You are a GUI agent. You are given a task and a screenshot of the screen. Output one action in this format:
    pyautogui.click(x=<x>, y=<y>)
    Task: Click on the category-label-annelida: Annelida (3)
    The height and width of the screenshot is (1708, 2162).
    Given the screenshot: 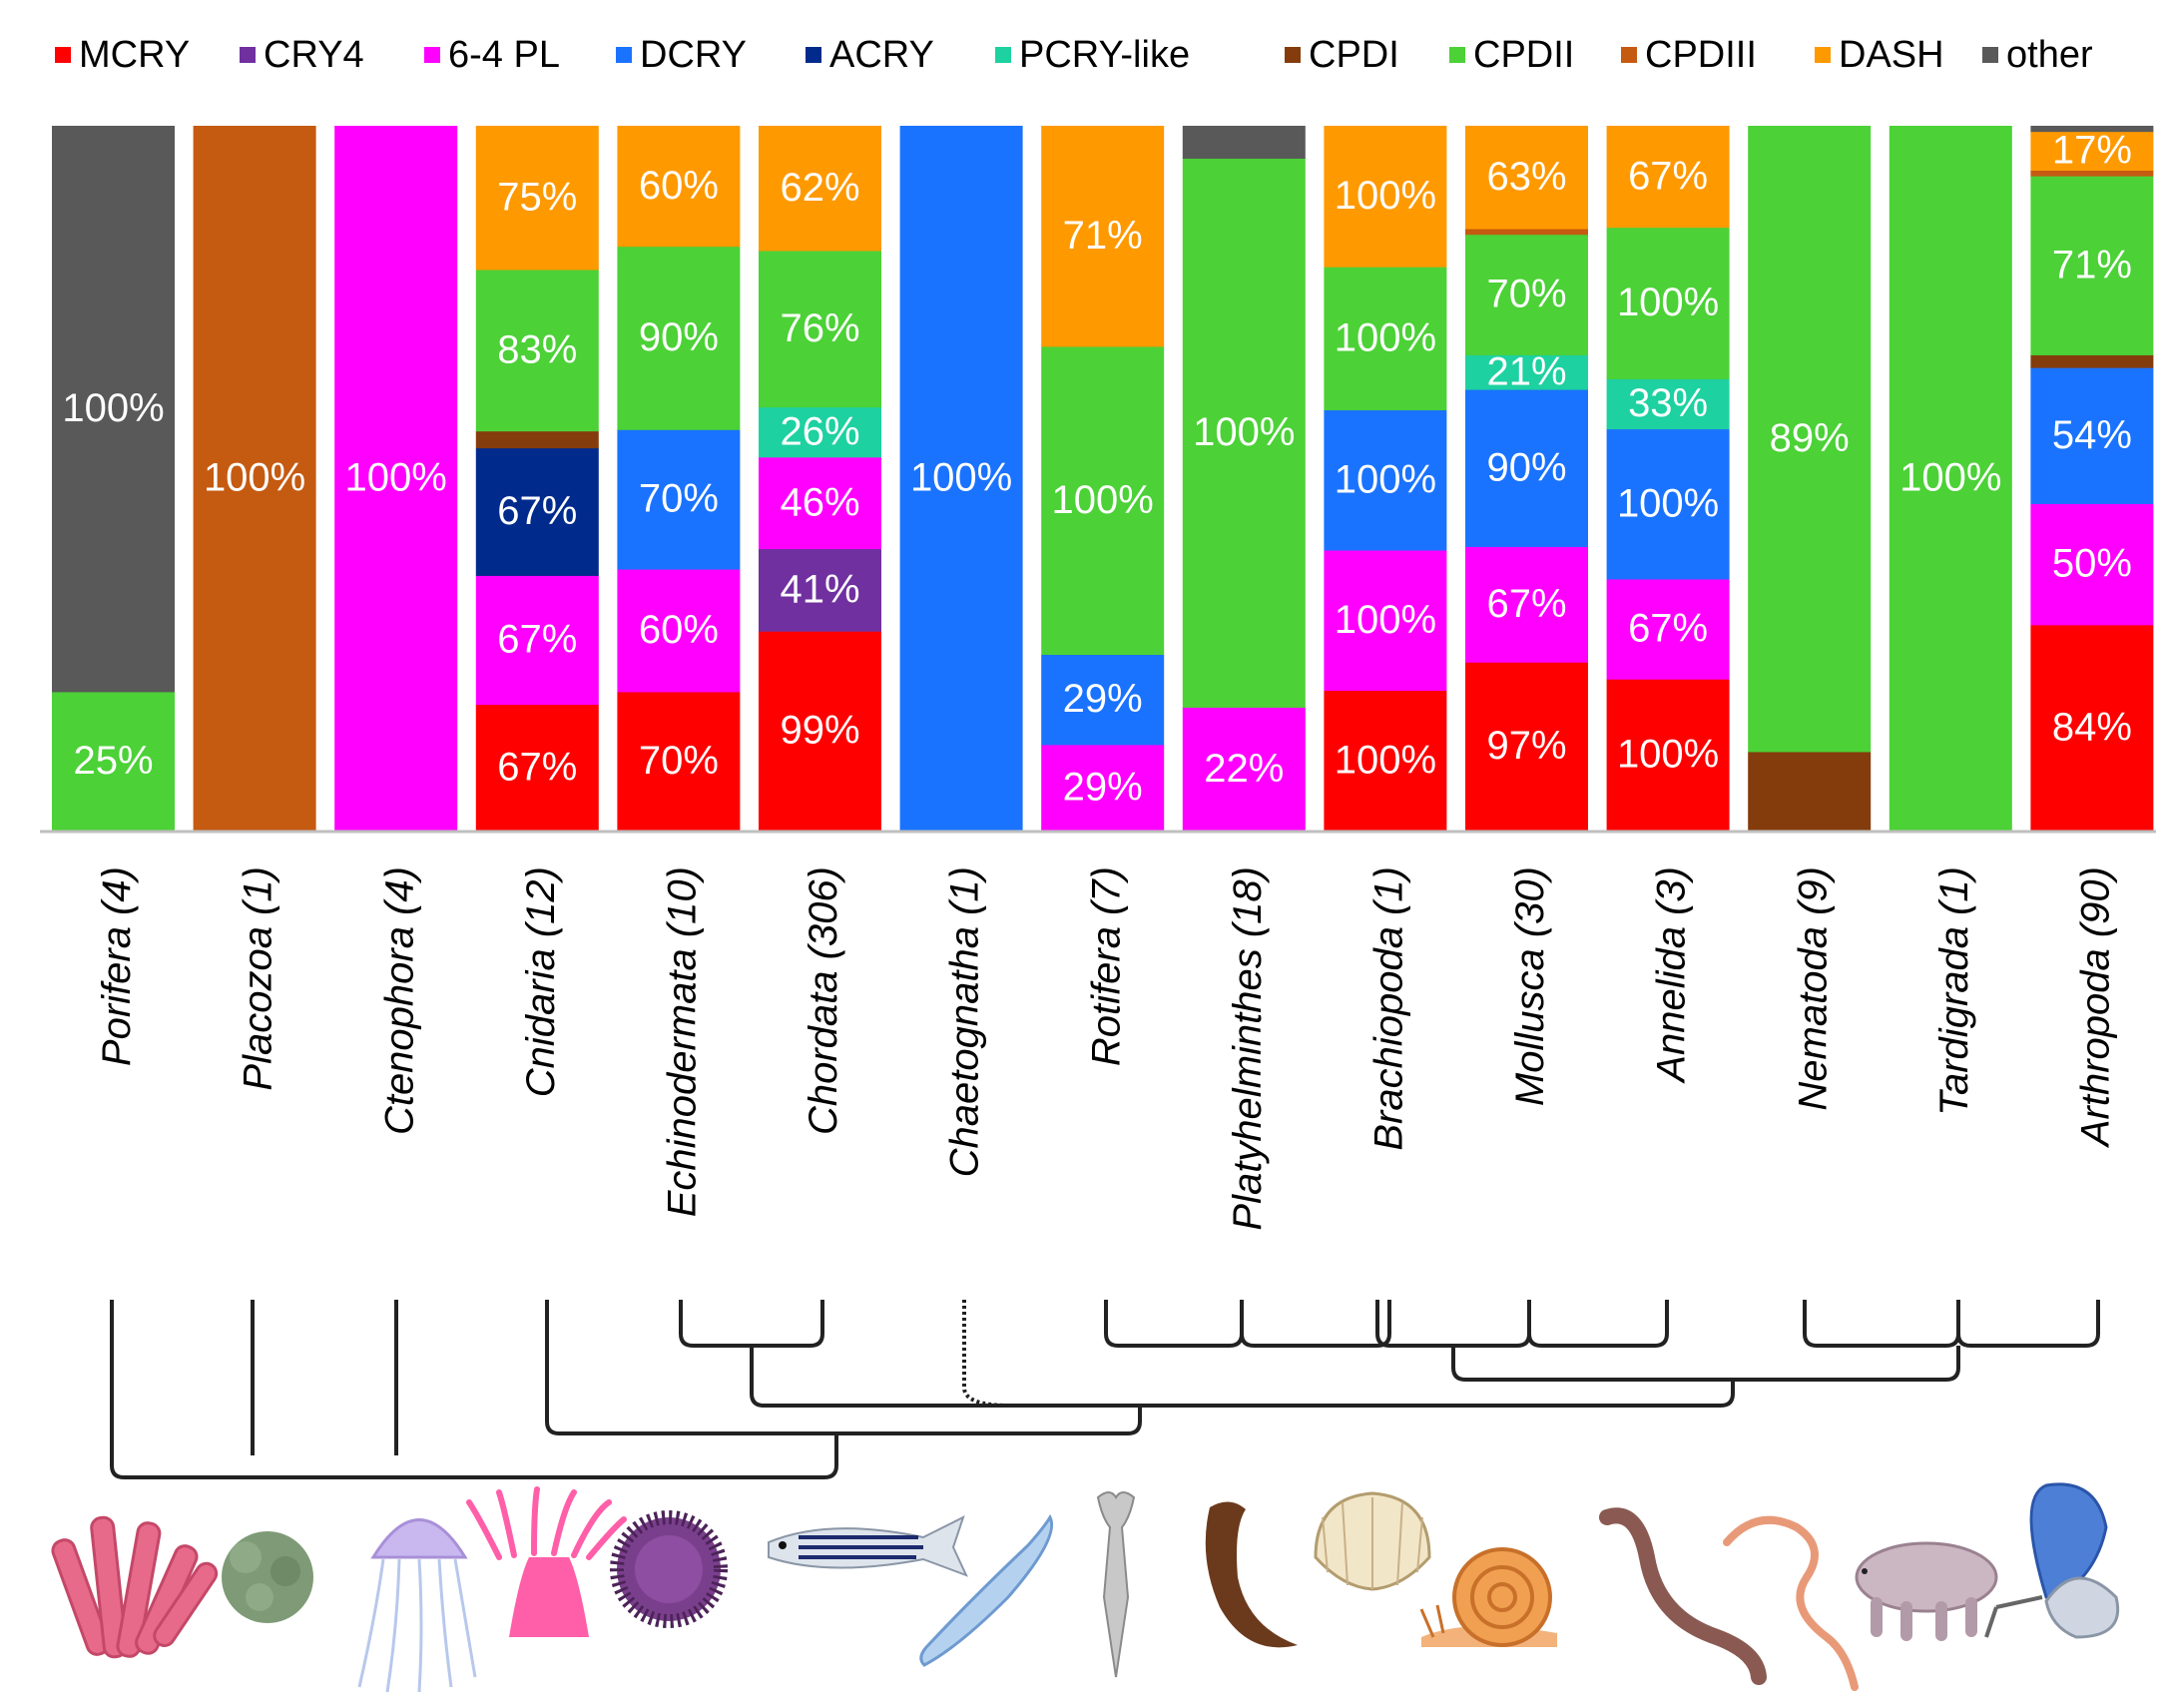 What is the action you would take?
    pyautogui.click(x=1672, y=975)
    